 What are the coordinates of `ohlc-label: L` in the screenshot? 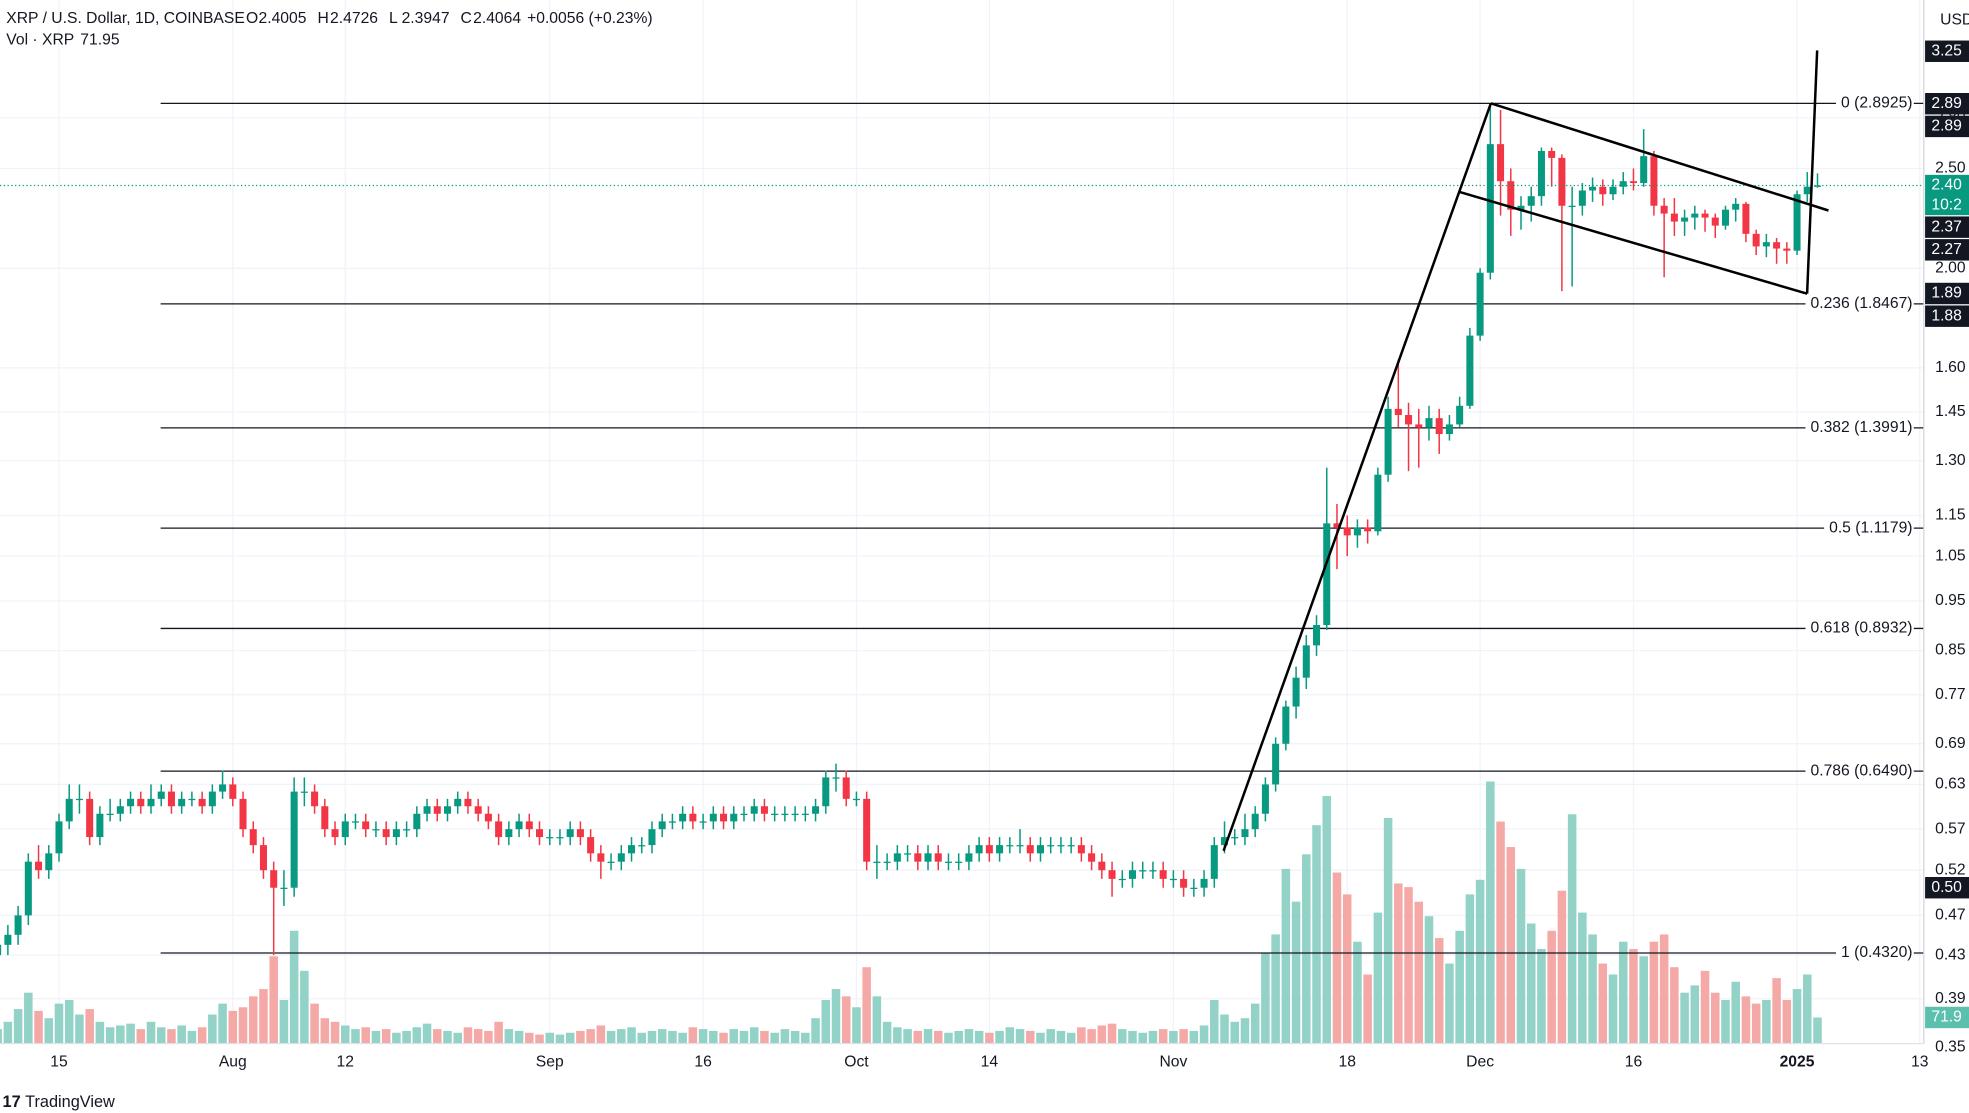 It's located at (393, 18).